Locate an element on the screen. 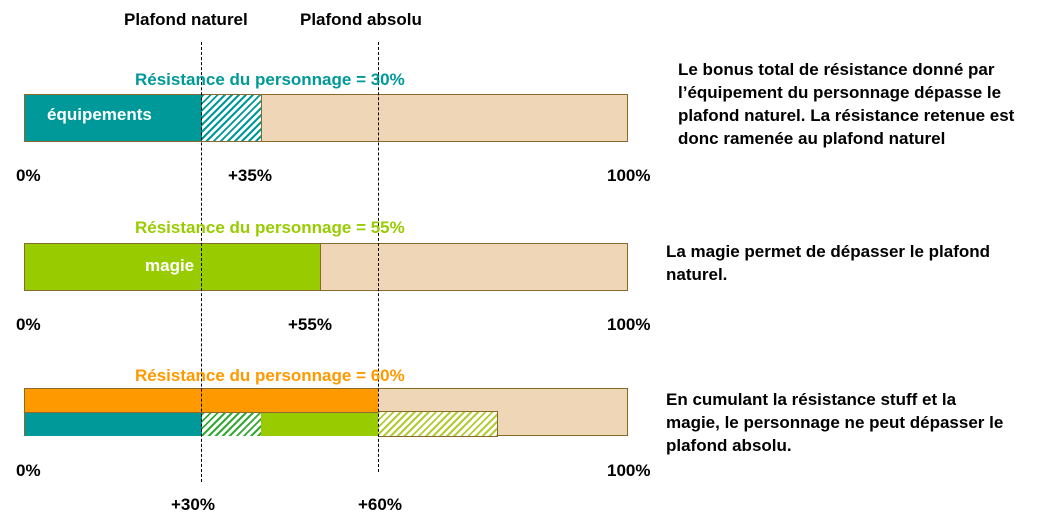 Image resolution: width=1041 pixels, height=524 pixels. absolute-cap-marker: +60% is located at coordinates (380, 504).